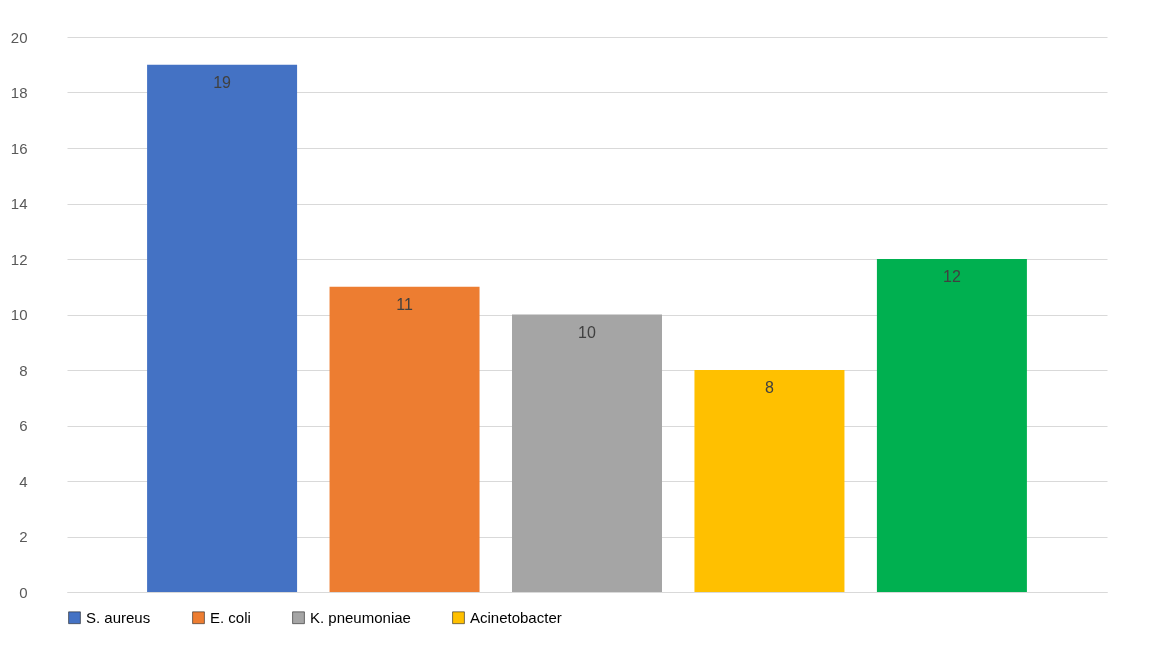 The width and height of the screenshot is (1151, 669). I want to click on y-tick-label: 12, so click(19, 259).